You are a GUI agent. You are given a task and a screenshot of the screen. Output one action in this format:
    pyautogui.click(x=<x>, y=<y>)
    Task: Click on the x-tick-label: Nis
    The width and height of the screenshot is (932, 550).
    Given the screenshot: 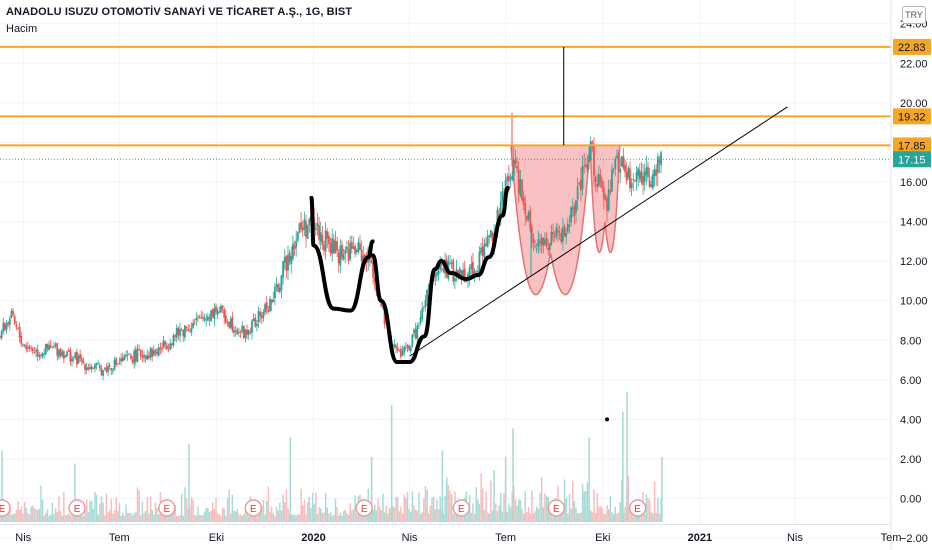 What is the action you would take?
    pyautogui.click(x=410, y=538)
    